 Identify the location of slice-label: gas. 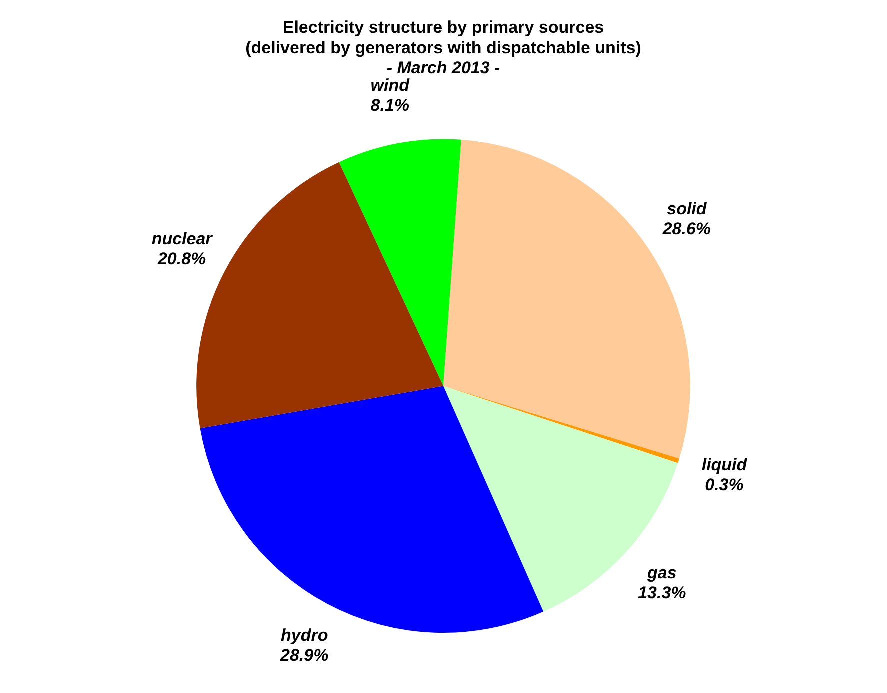
(661, 573).